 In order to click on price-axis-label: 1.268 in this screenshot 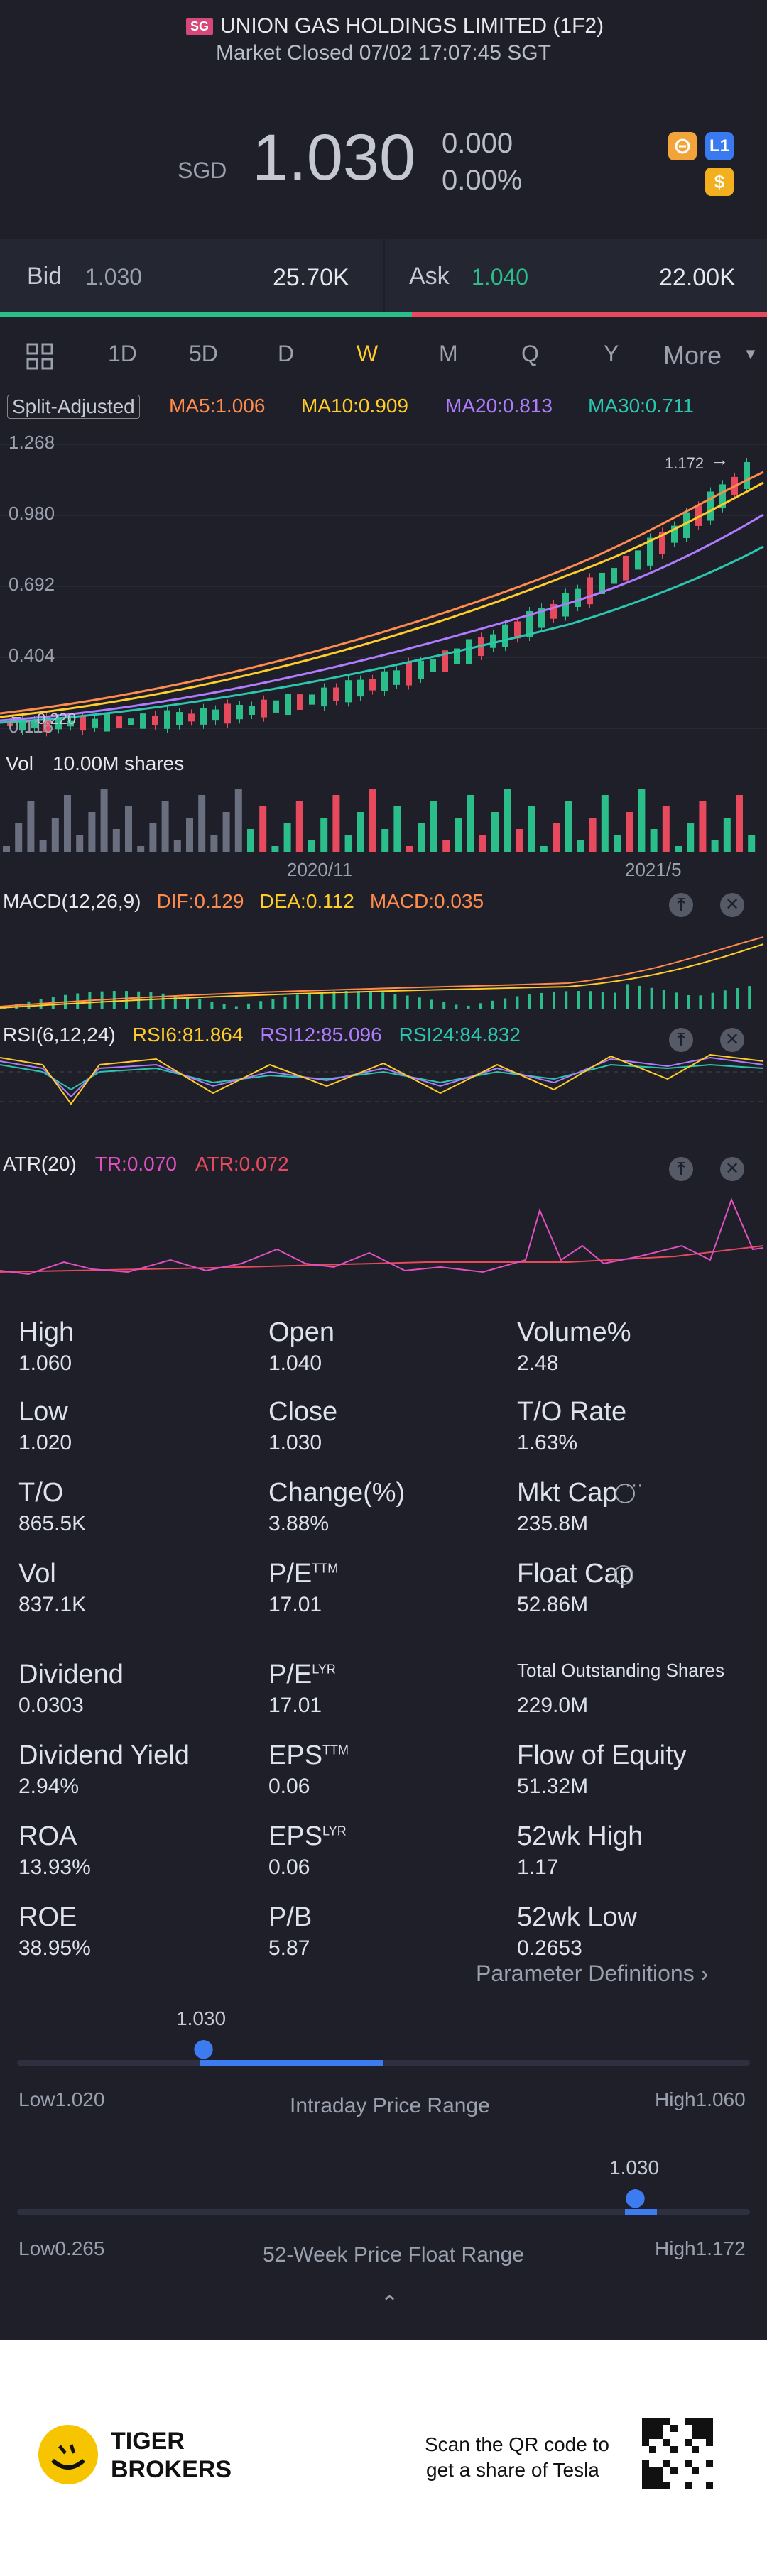, I will do `click(32, 442)`.